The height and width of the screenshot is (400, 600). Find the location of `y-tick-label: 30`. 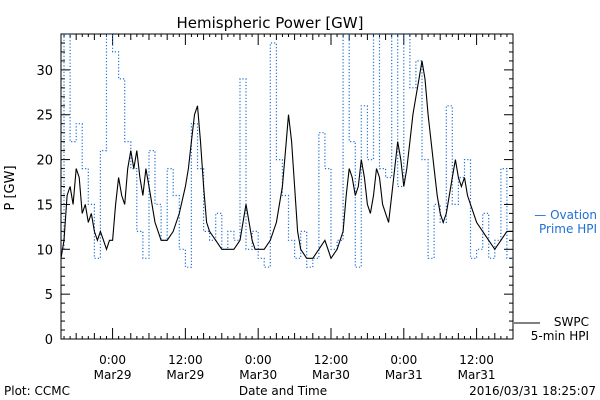

y-tick-label: 30 is located at coordinates (44, 71).